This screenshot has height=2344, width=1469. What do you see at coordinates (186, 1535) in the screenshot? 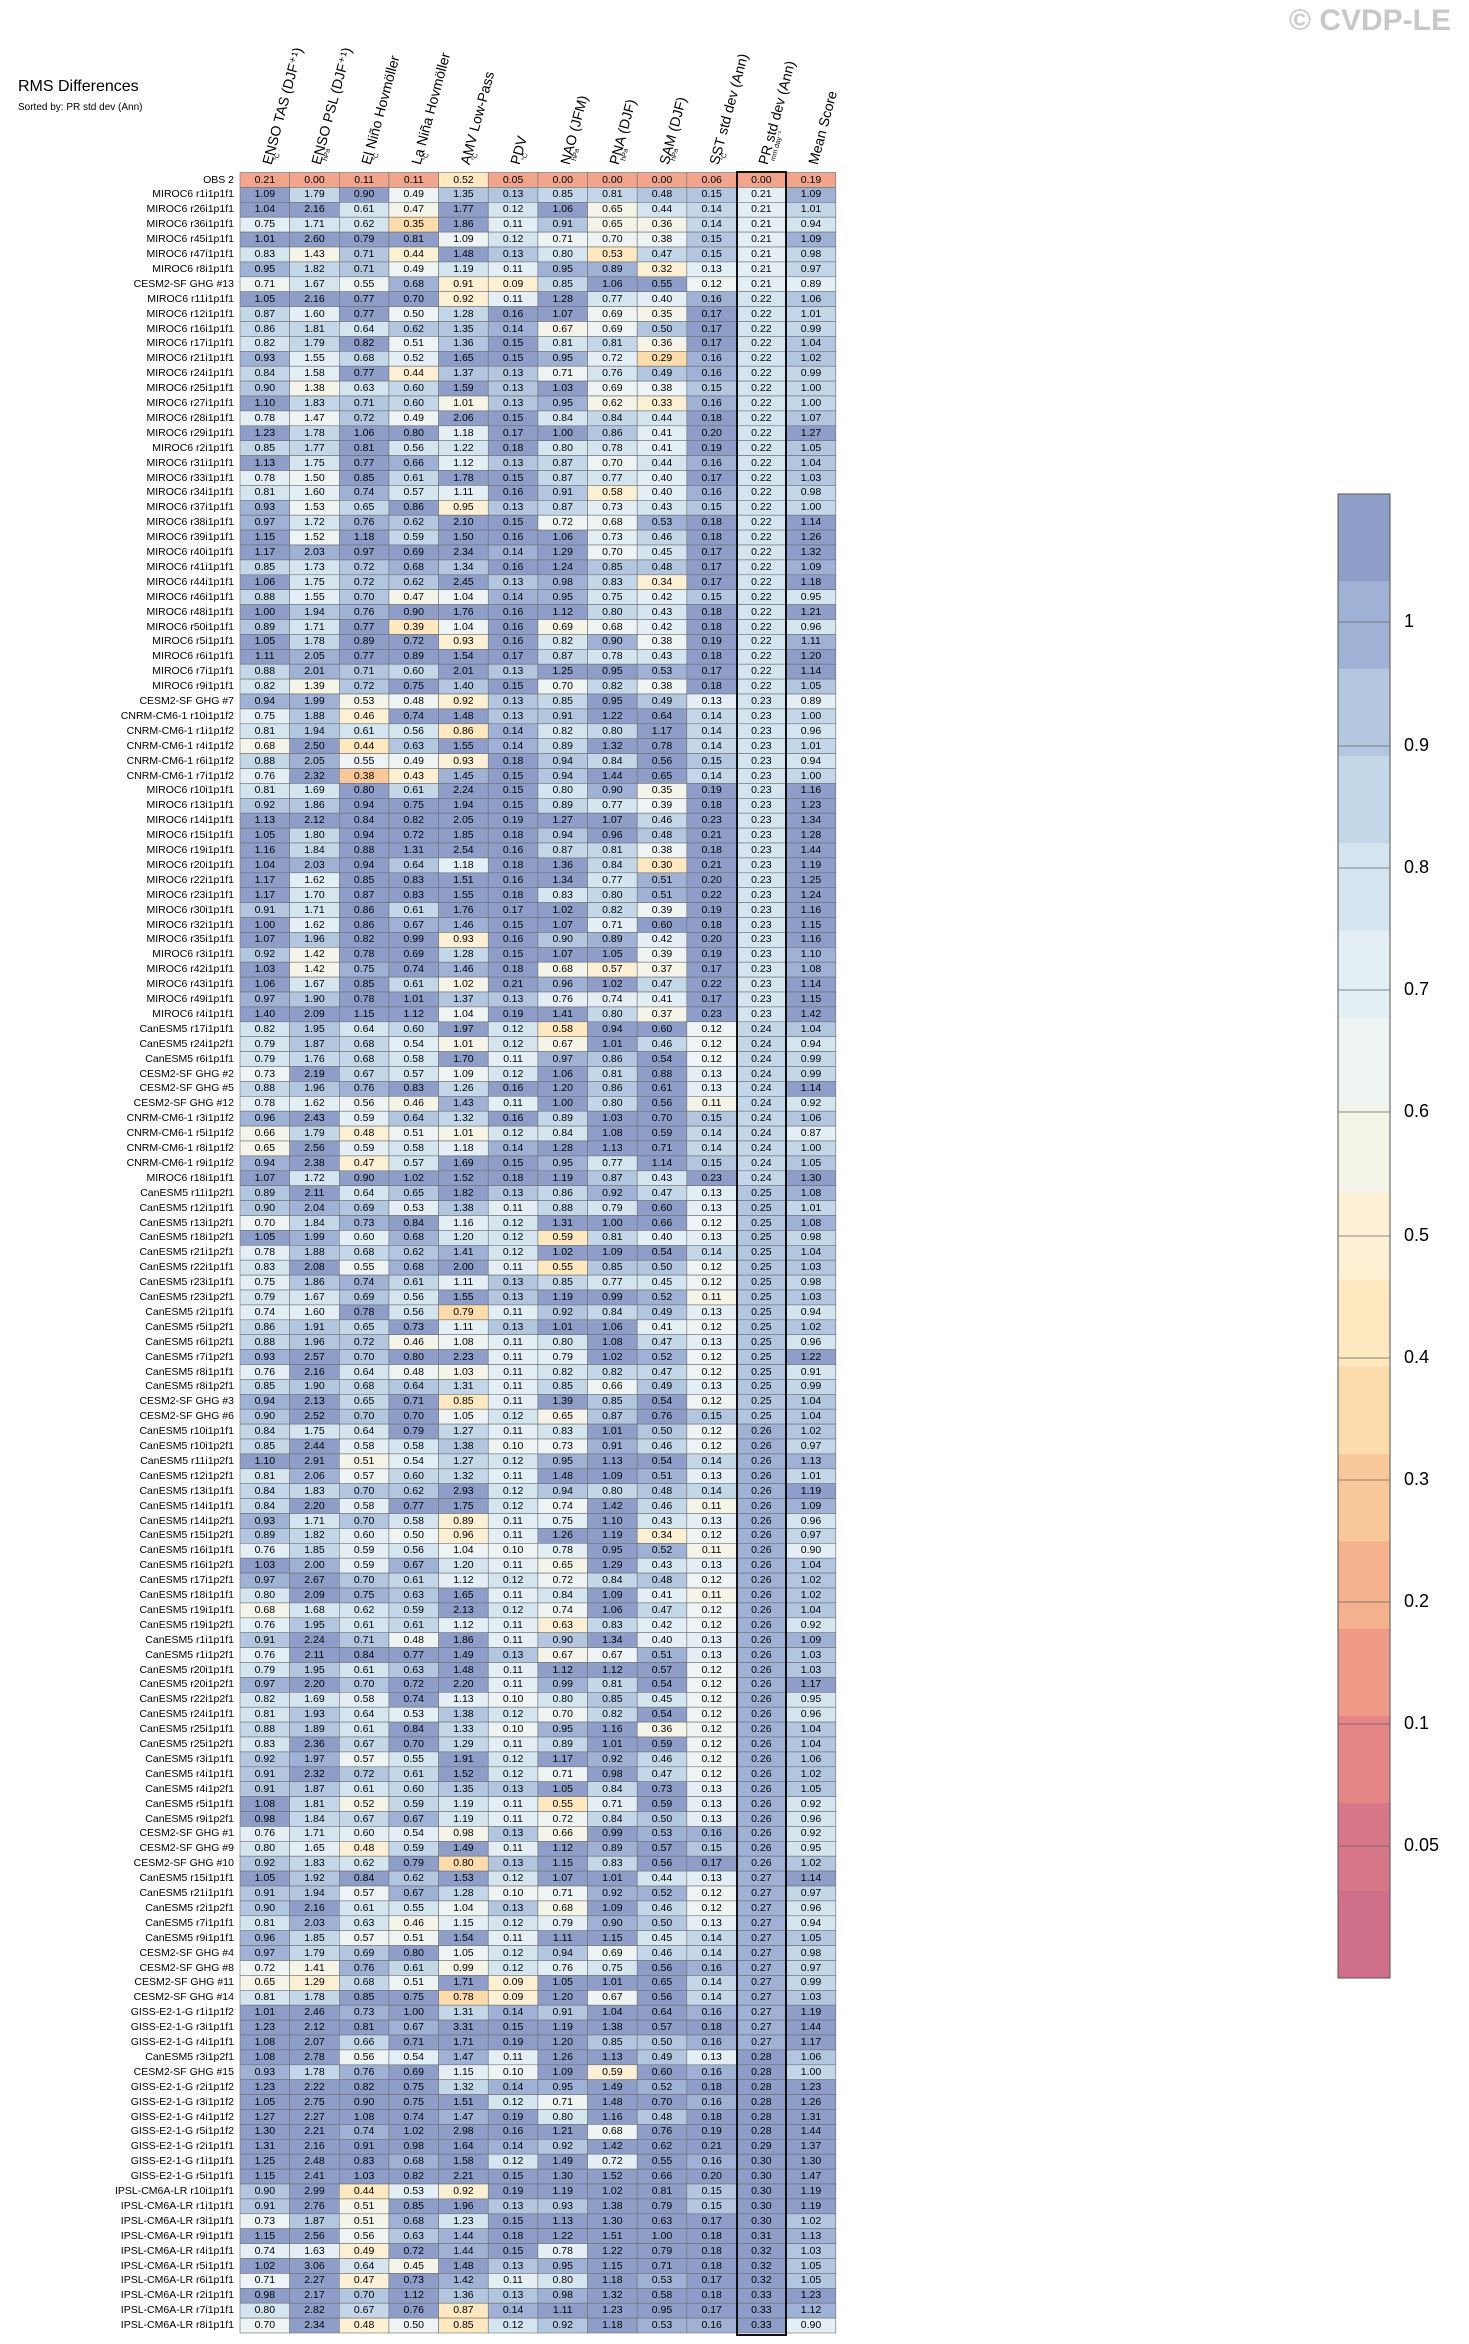
I see `row-label: CanESM5 r15i1p2f1` at bounding box center [186, 1535].